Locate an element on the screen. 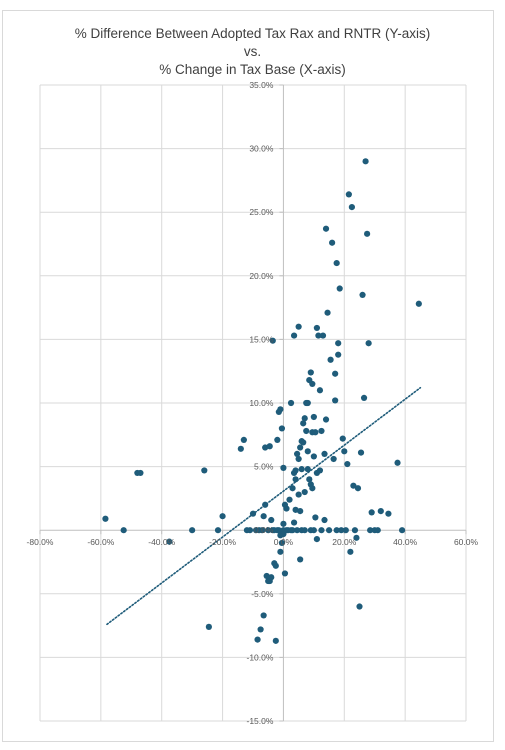  chart-title-line-3: % Change in Tax Base (X-axis) is located at coordinates (252, 69).